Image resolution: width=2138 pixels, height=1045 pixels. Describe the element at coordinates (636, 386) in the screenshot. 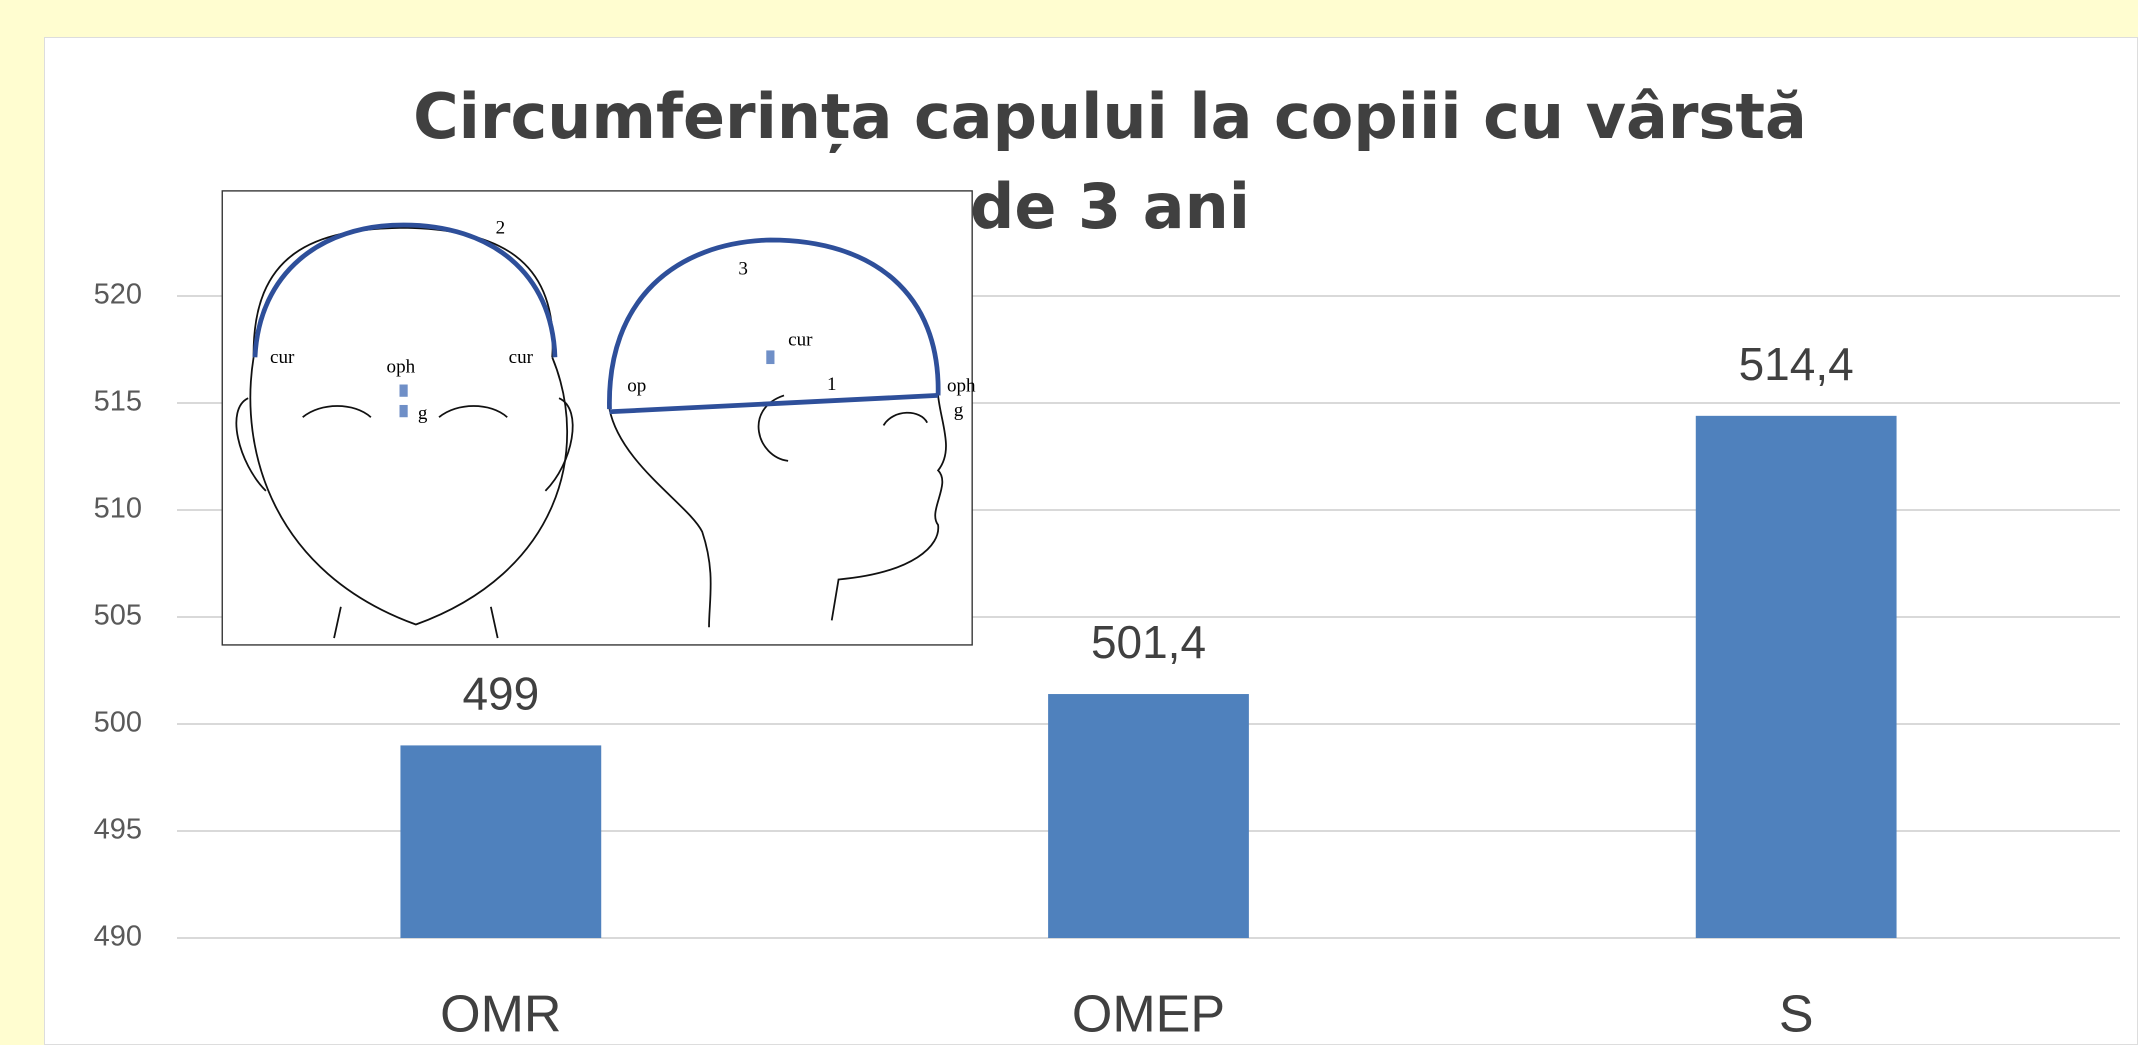

I see `inset-label: op` at that location.